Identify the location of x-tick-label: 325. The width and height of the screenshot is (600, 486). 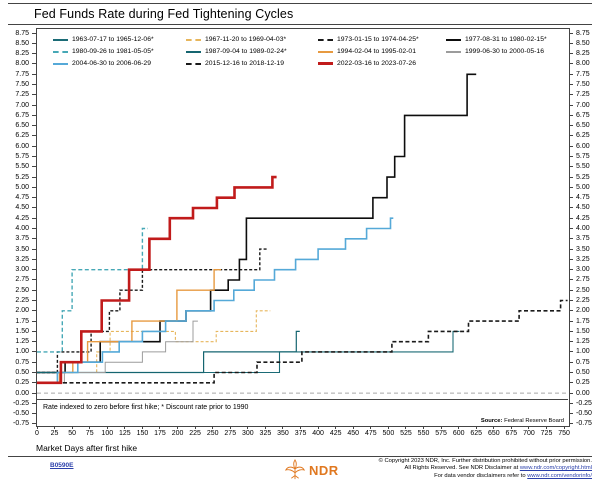
(265, 433).